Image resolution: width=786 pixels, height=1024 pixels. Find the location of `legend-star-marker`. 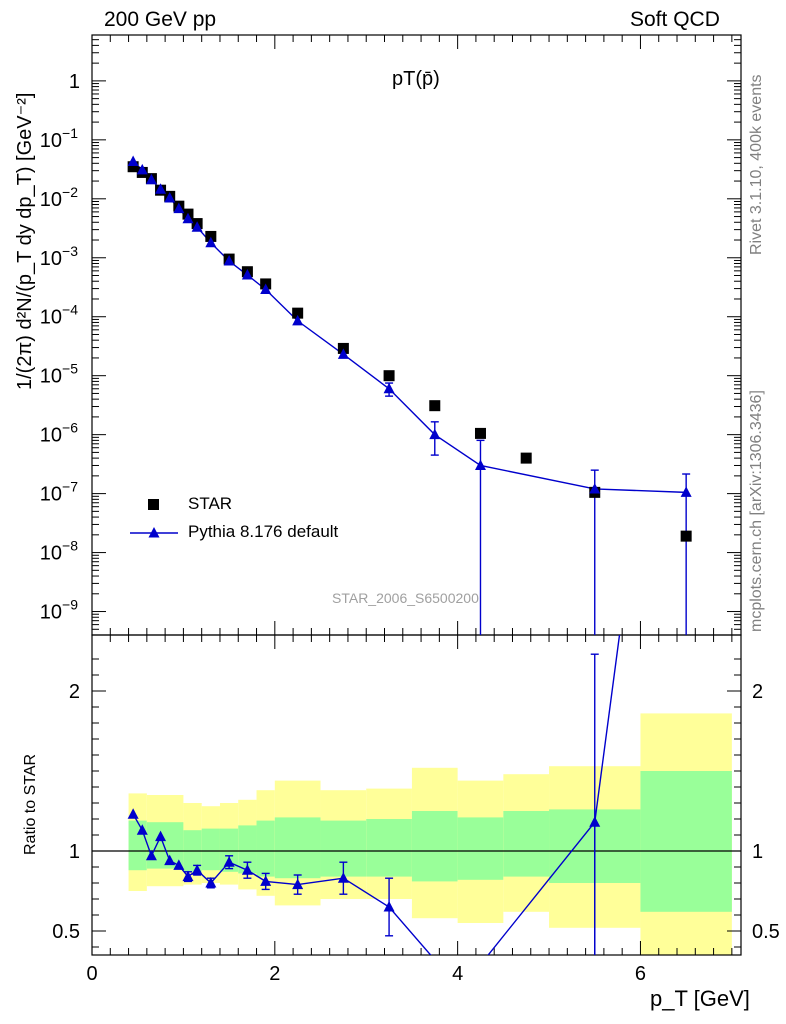

legend-star-marker is located at coordinates (153, 504).